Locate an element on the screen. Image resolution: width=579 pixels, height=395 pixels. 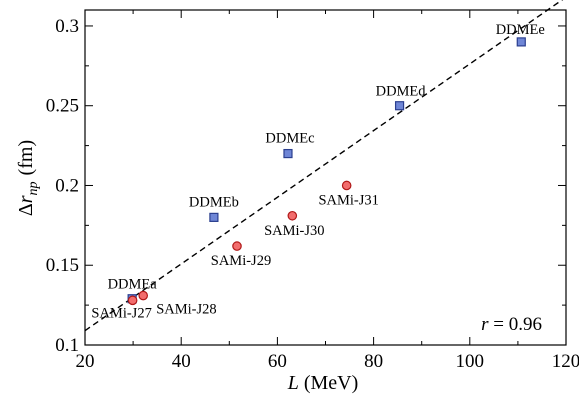
point-label: SAMi-J29 is located at coordinates (241, 261).